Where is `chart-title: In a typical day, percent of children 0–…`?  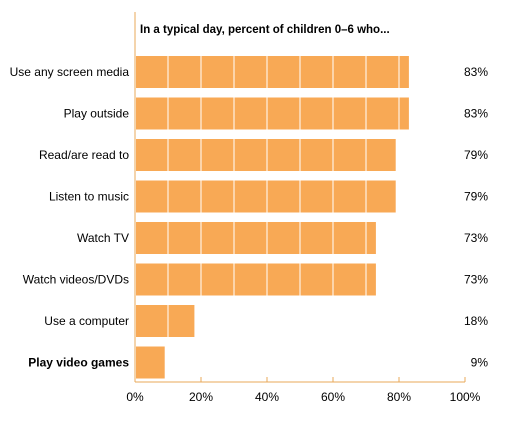
chart-title: In a typical day, percent of children 0–… is located at coordinates (265, 30).